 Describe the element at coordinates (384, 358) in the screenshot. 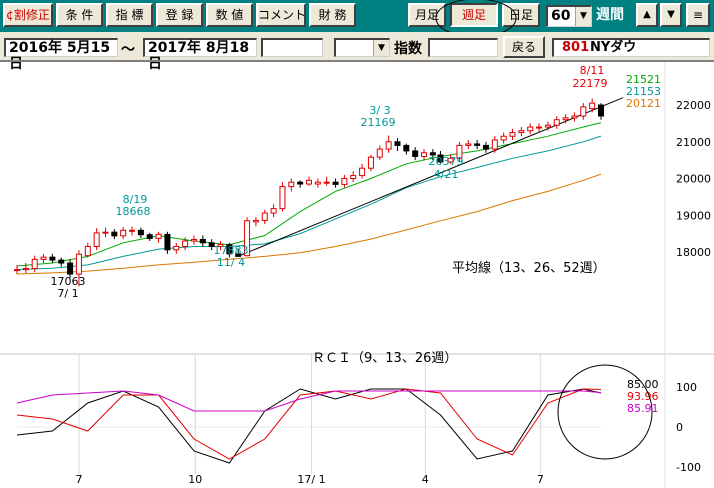

I see `rci-title: ＲＣＩ（9、13、26週）` at that location.